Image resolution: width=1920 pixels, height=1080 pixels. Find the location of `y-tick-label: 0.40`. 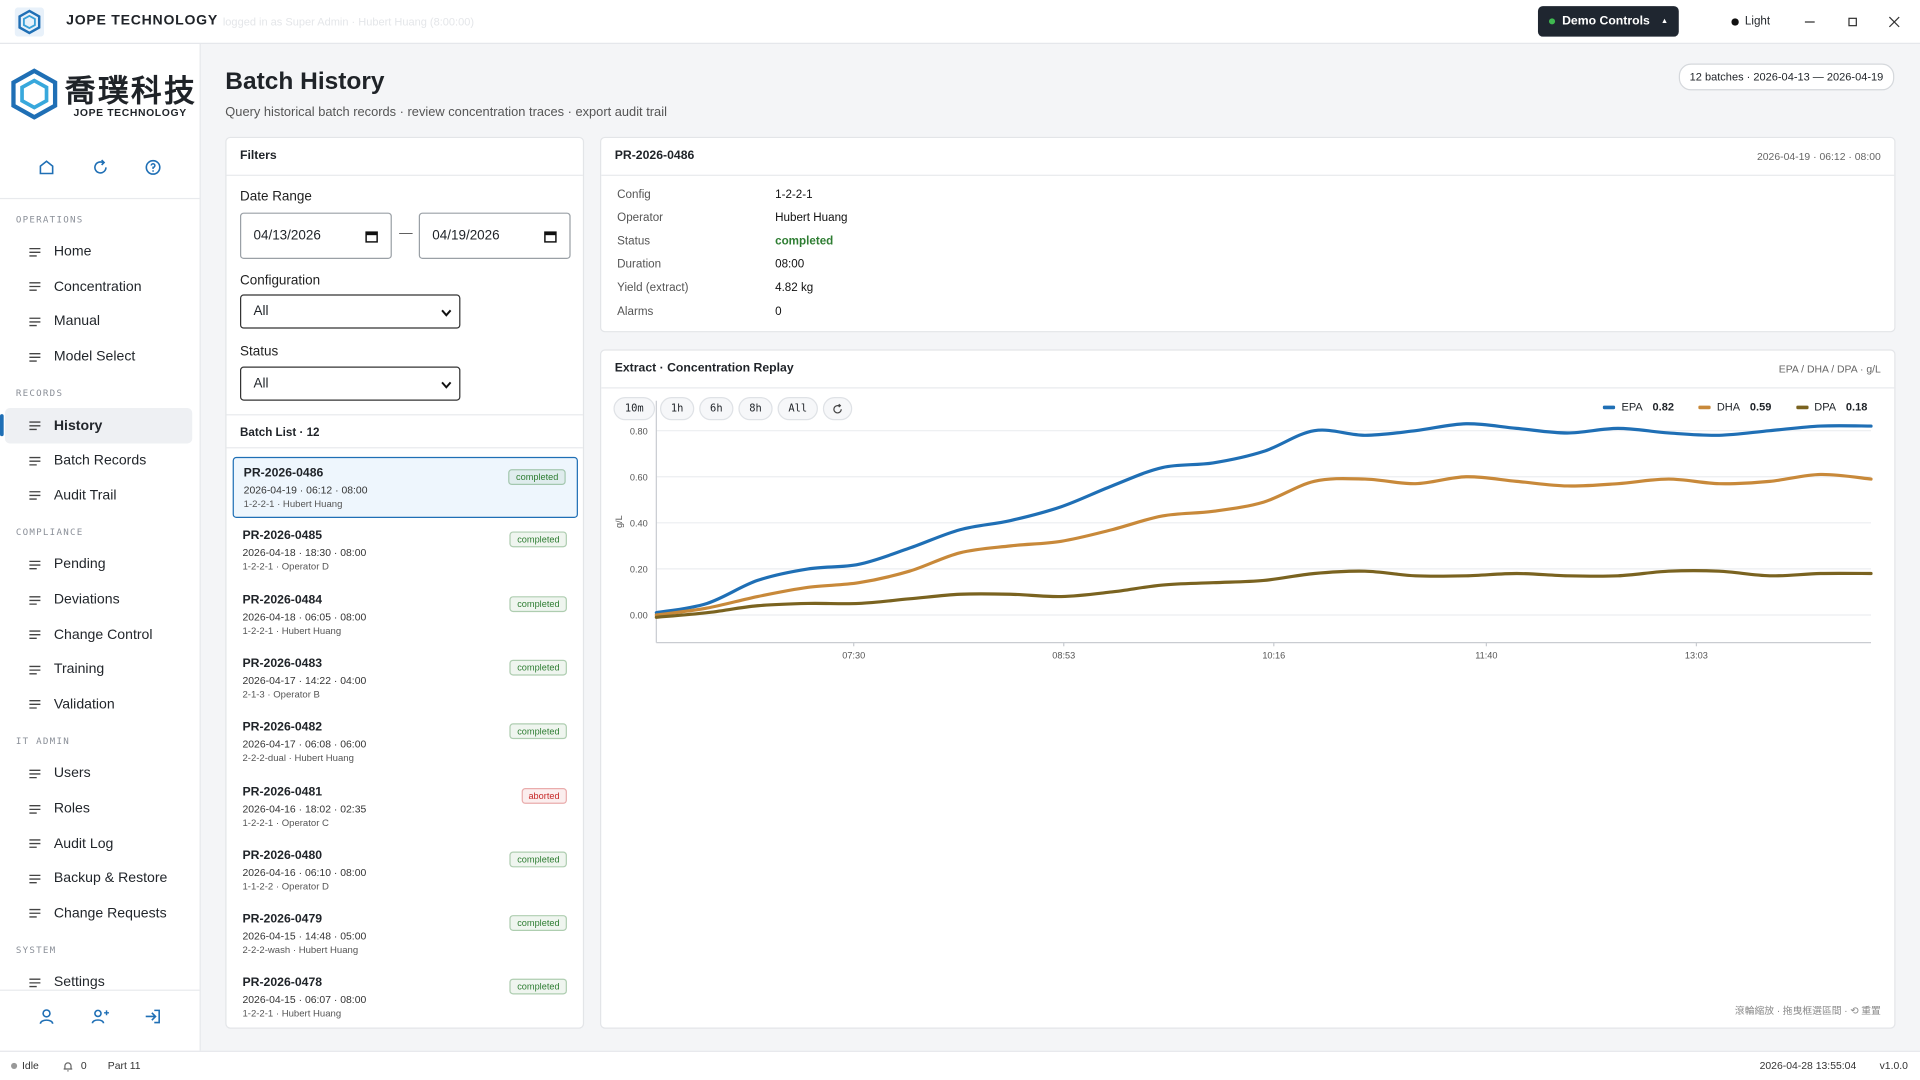

y-tick-label: 0.40 is located at coordinates (639, 524).